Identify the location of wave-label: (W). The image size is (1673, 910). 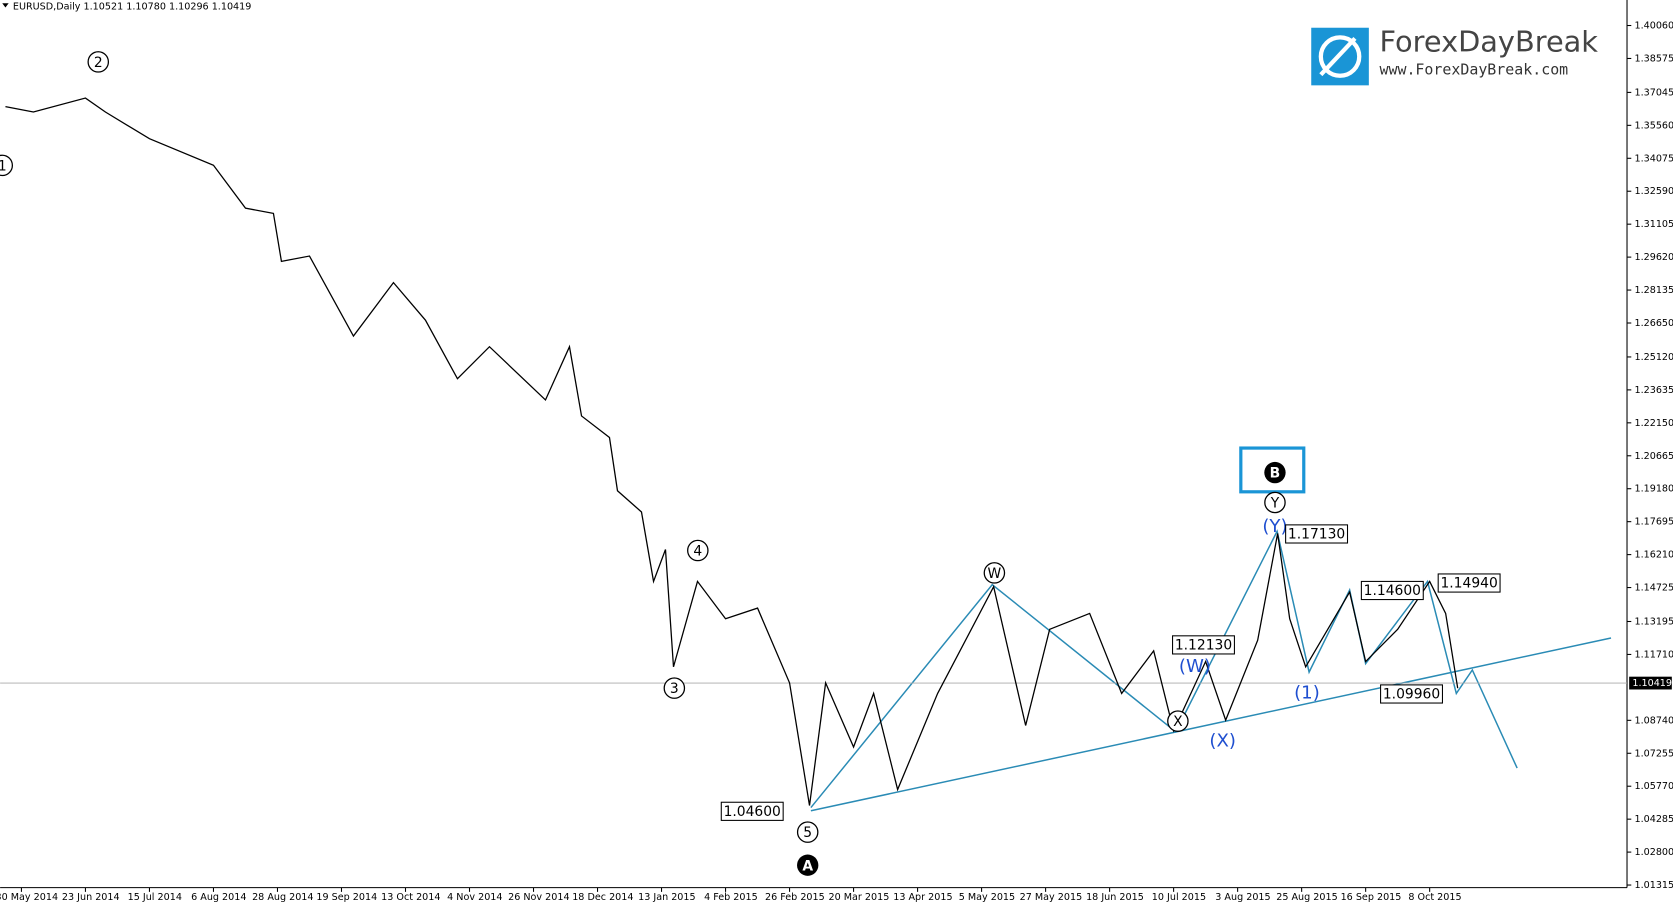
(1195, 666).